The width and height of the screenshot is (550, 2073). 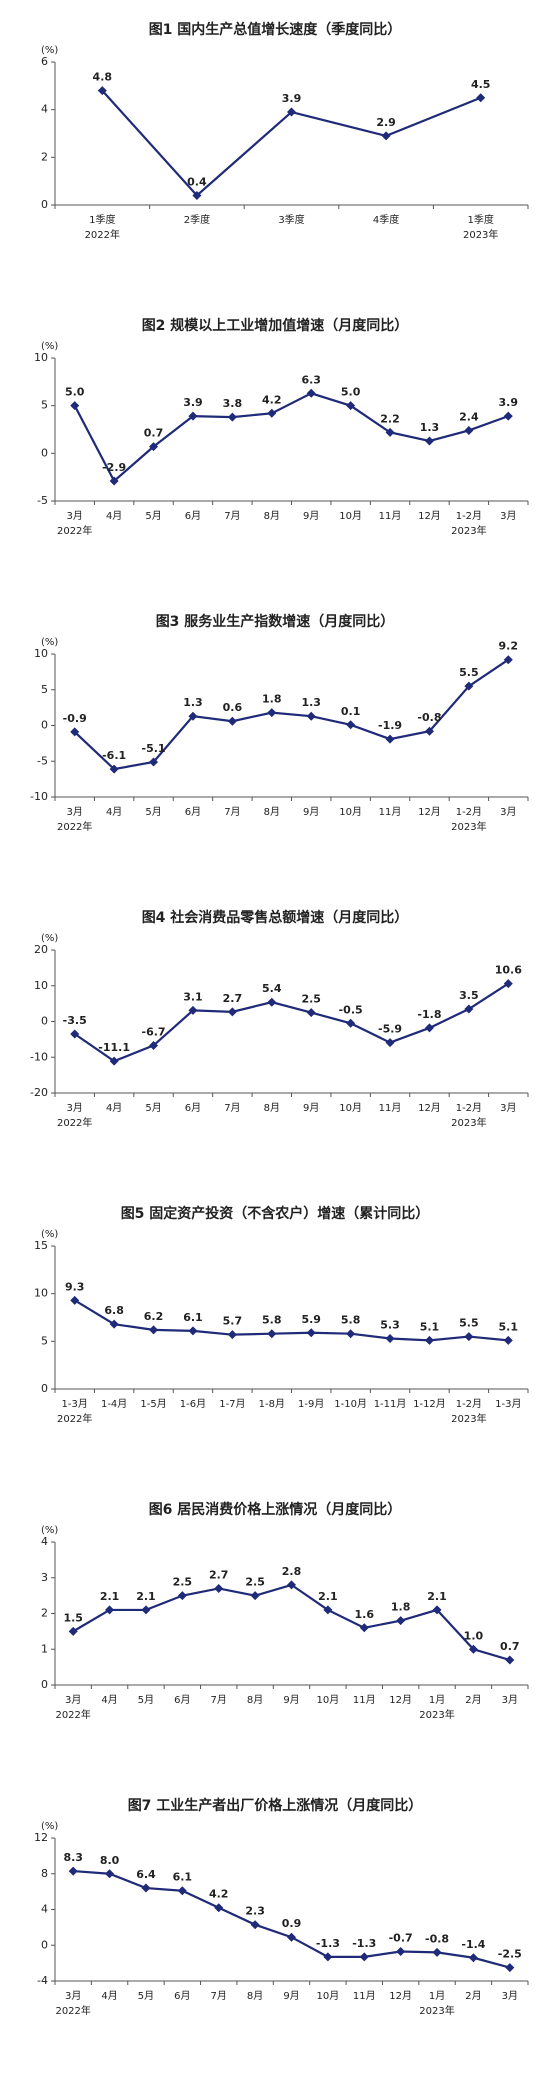 I want to click on x-tick-label: 7月, so click(x=219, y=1700).